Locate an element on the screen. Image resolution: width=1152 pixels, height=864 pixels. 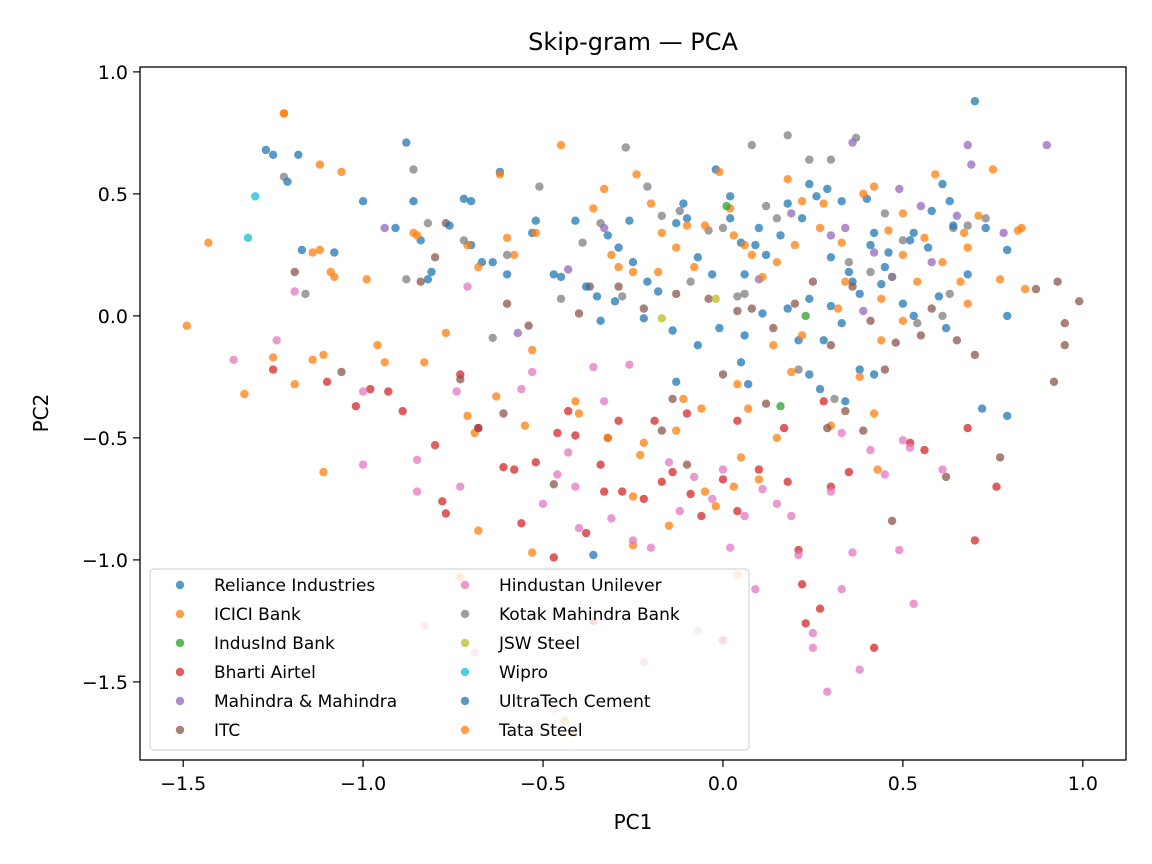
y-axis: −1.5 −1.0 −0.5 0.0 0.5 1.0 is located at coordinates (111, 378).